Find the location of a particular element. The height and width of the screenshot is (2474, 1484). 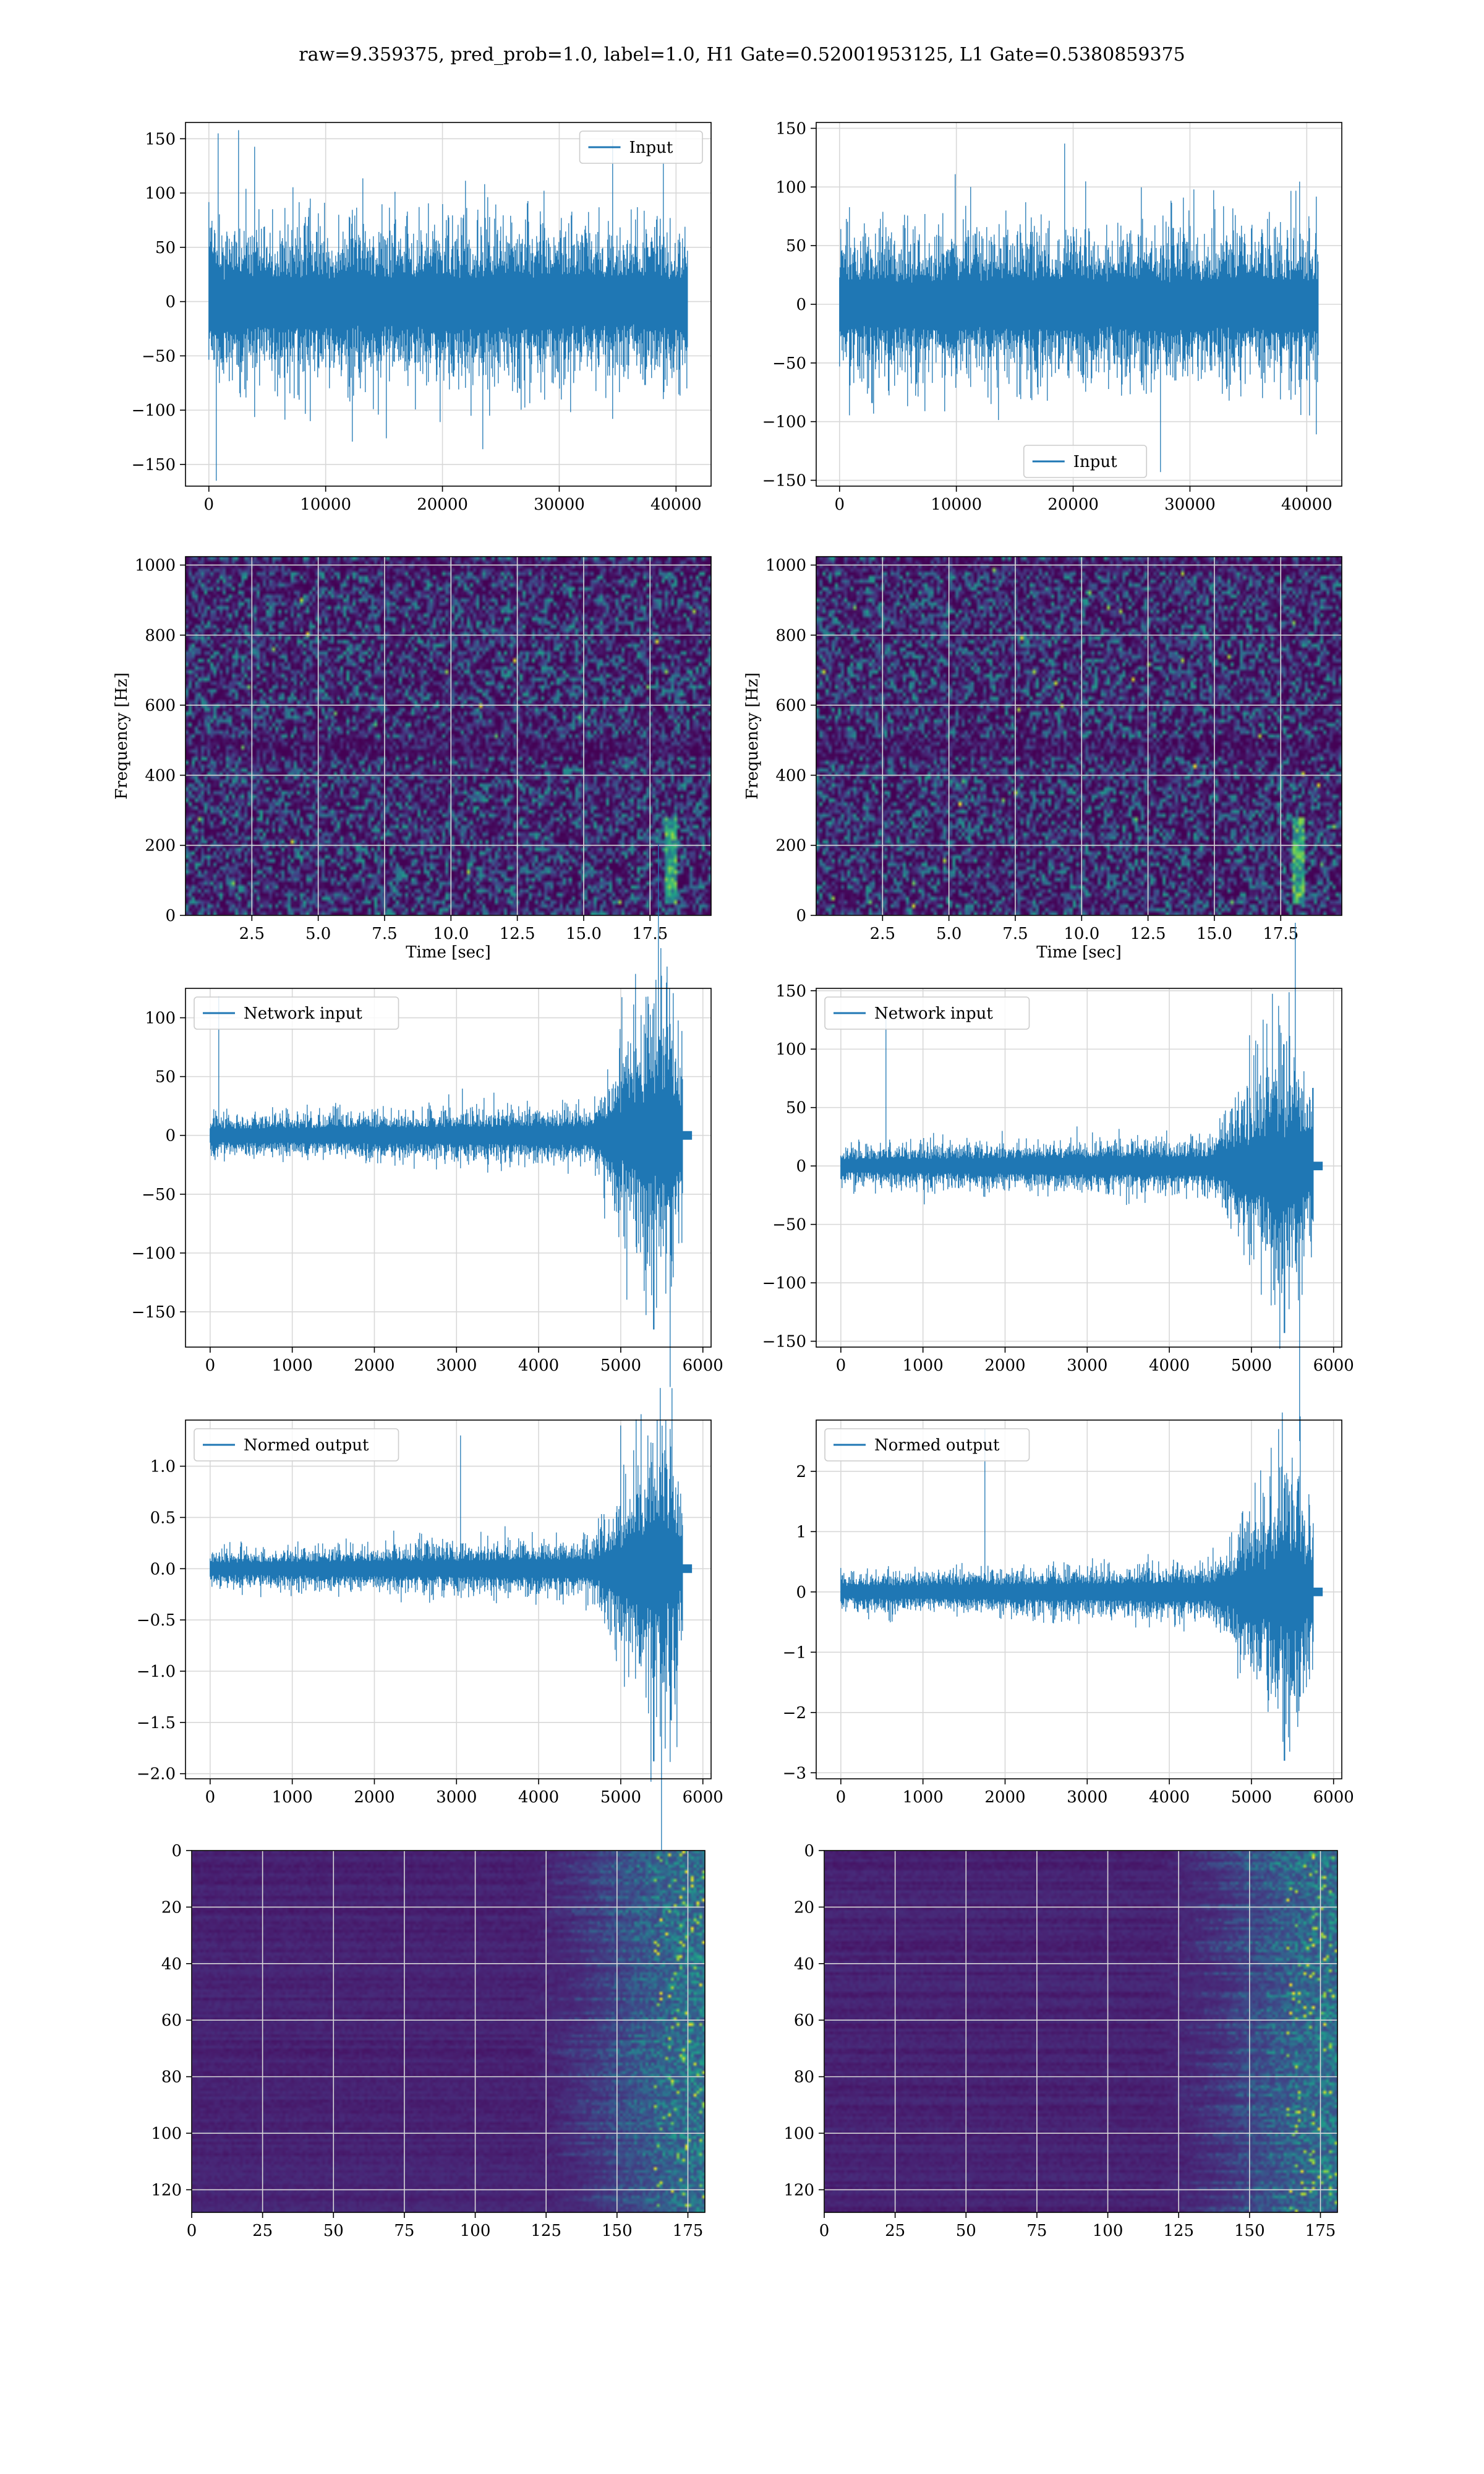

y-tick-label: 1 is located at coordinates (801, 1532).